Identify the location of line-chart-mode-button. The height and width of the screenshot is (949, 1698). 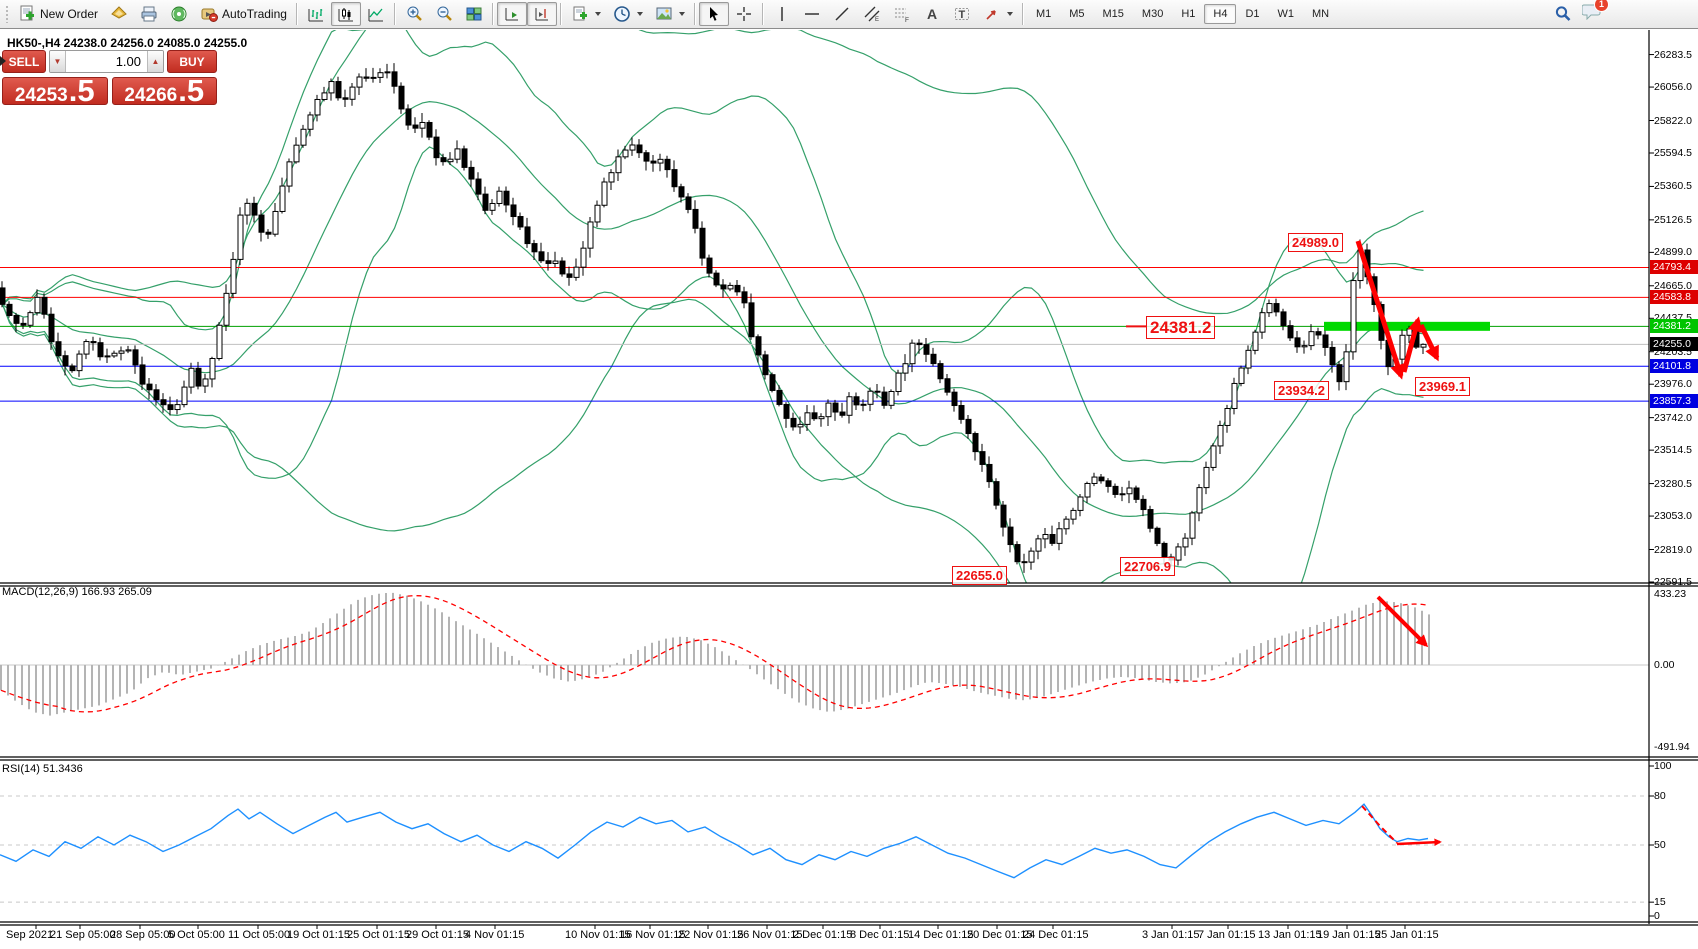
(376, 14).